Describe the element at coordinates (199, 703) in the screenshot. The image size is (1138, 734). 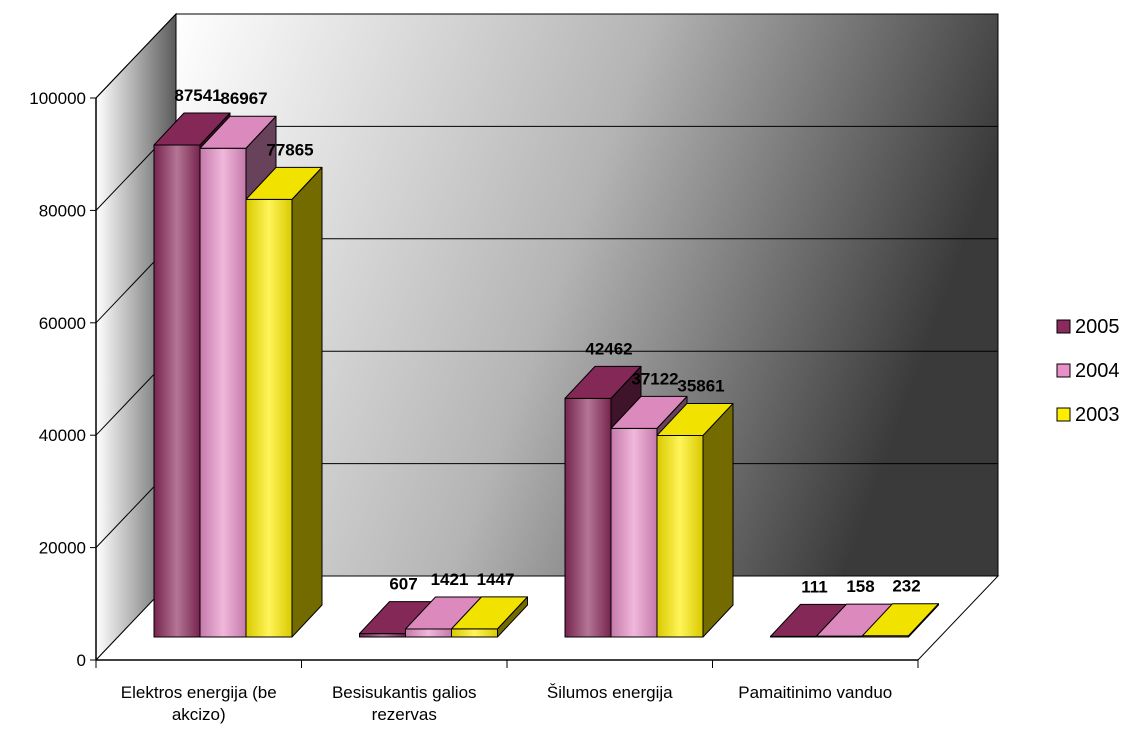
I see `category-label: Elektros energija (be akcizo)` at that location.